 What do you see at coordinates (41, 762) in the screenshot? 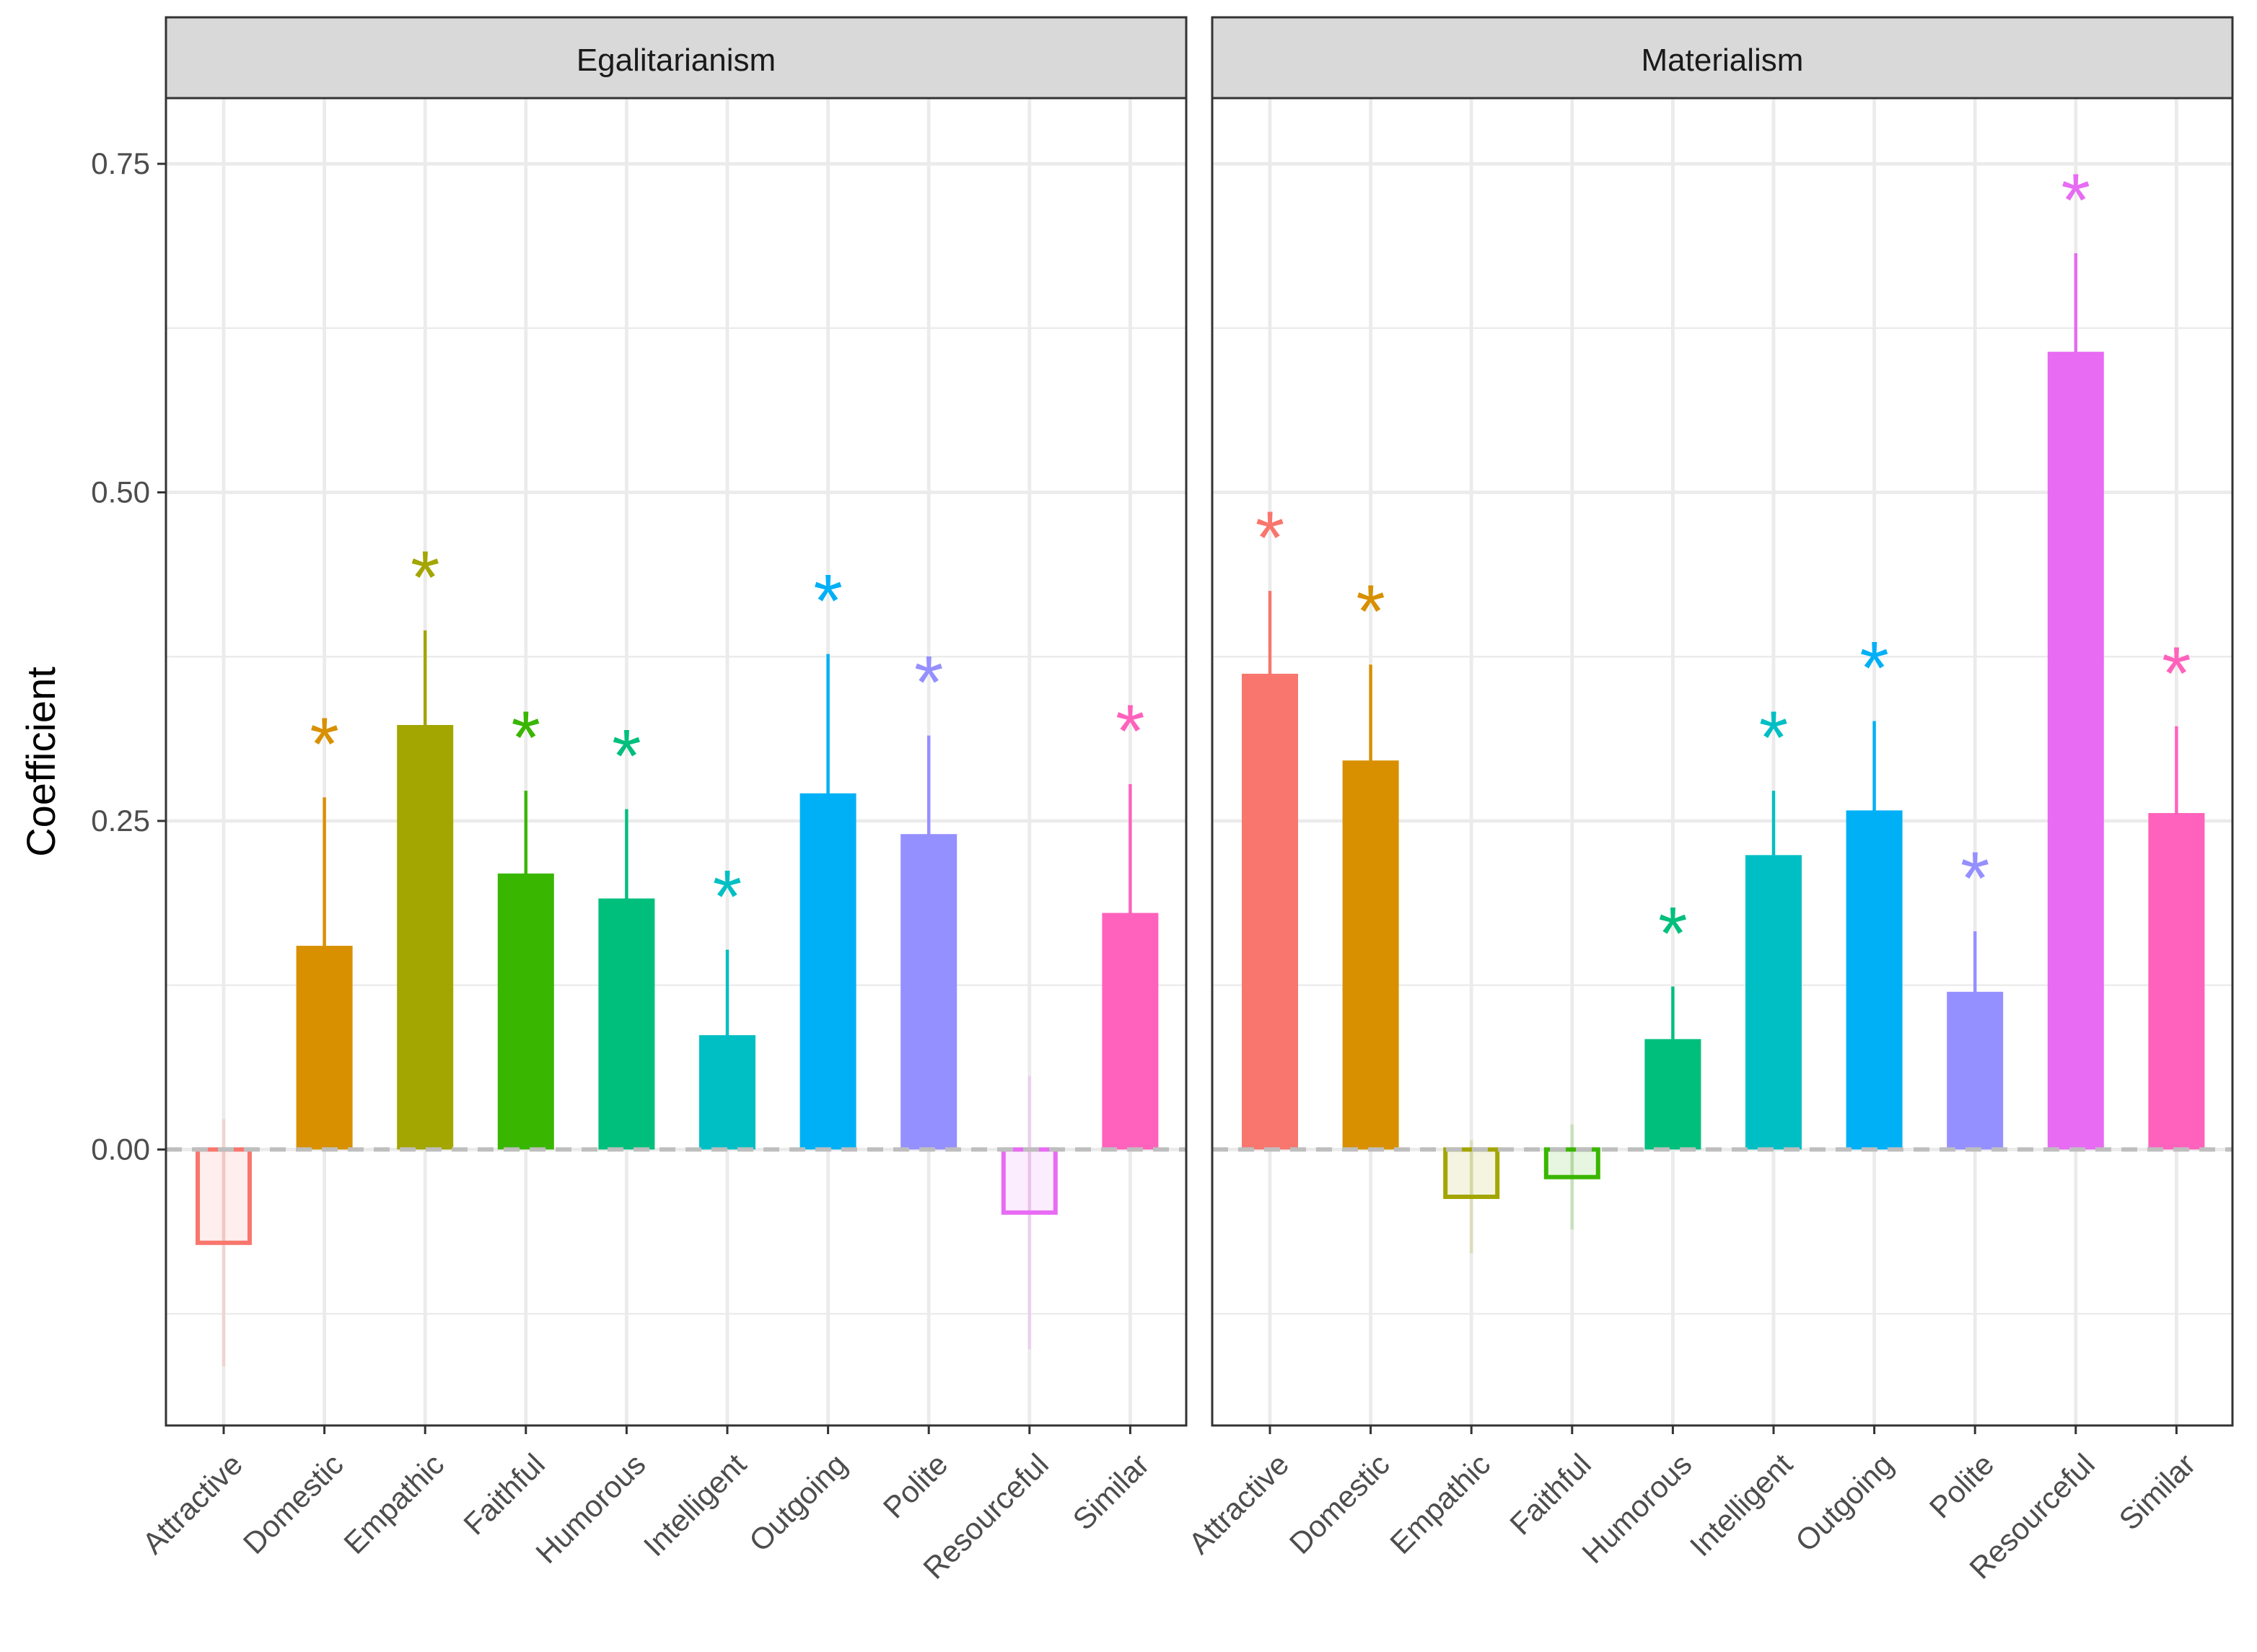
I see `y-axis-label: Coefficient` at bounding box center [41, 762].